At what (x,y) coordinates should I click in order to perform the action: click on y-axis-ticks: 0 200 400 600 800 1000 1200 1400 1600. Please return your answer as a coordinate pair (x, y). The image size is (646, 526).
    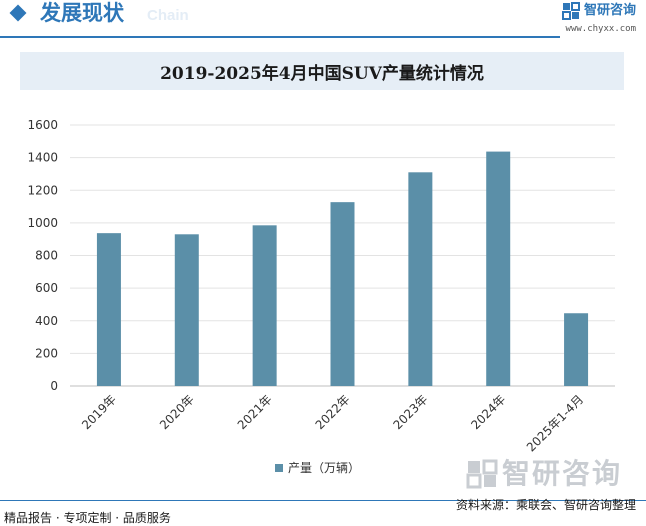
    Looking at the image, I should click on (42, 255).